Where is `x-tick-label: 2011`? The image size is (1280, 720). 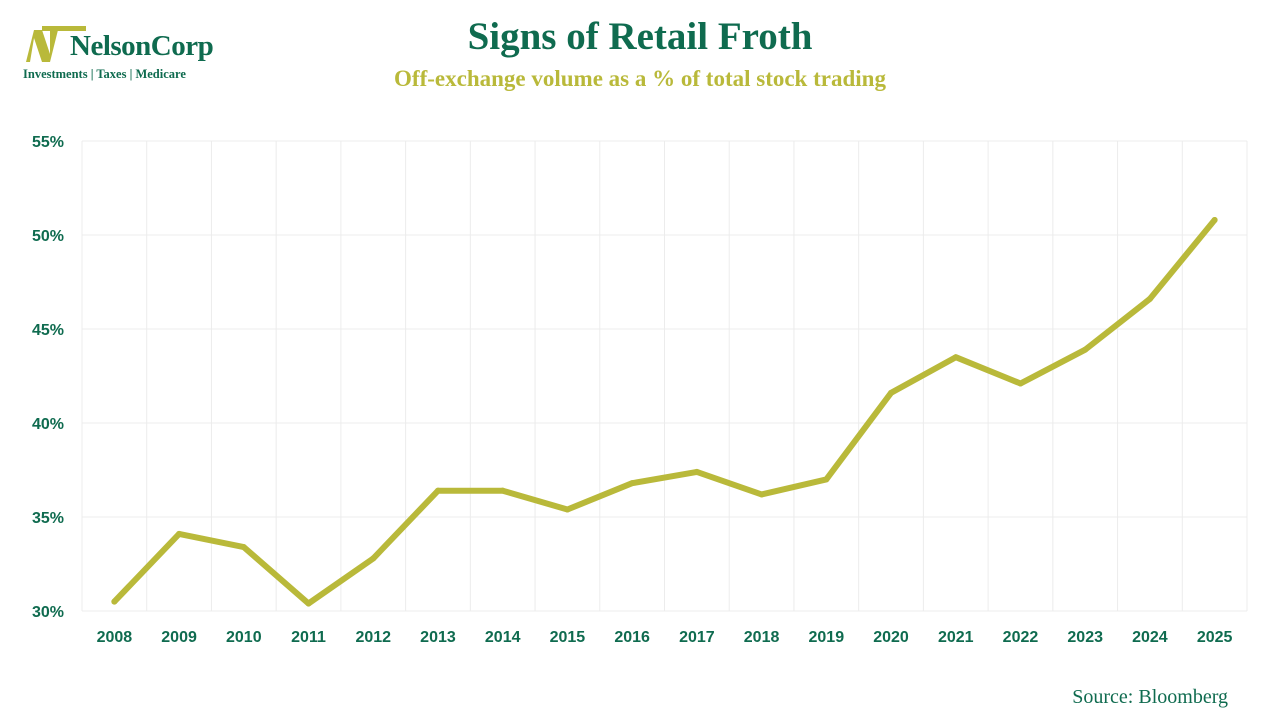 x-tick-label: 2011 is located at coordinates (308, 637).